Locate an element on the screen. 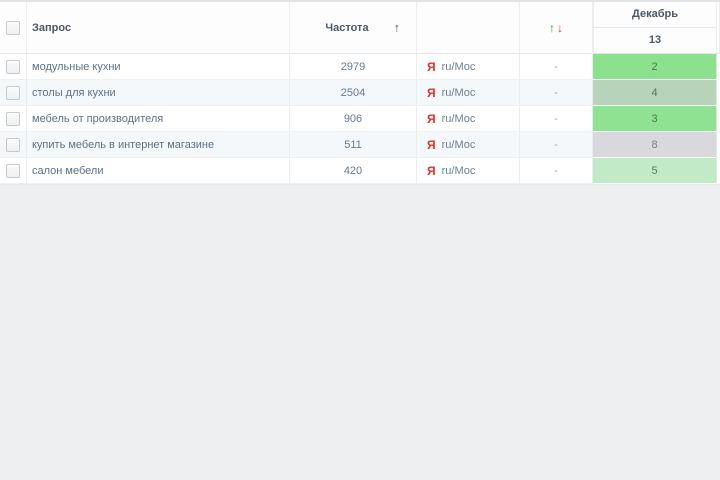 This screenshot has height=480, width=720. header-frequency-cell: Частота ↑ is located at coordinates (353, 28).